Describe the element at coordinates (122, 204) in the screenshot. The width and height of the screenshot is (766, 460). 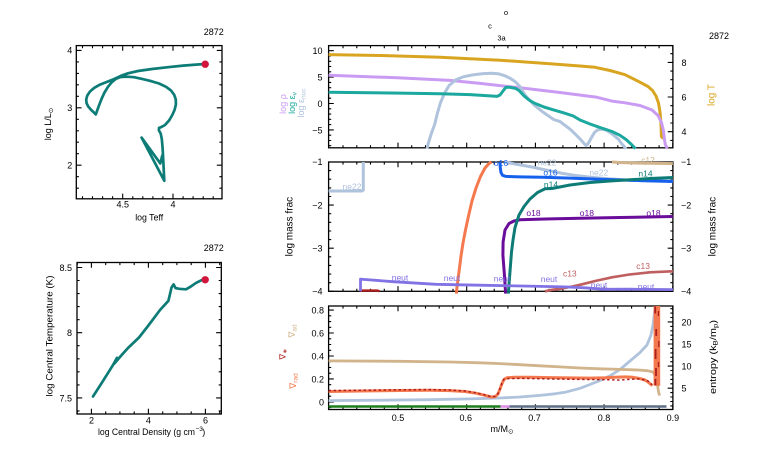
I see `svg-text: 4.5` at that location.